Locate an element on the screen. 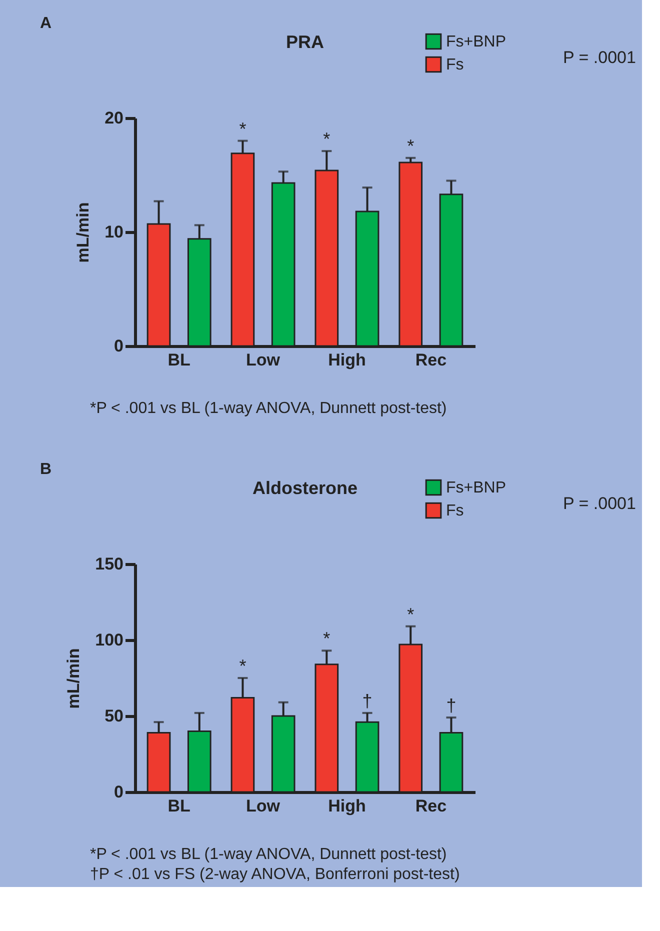  y-tick-label: 10 is located at coordinates (114, 232).